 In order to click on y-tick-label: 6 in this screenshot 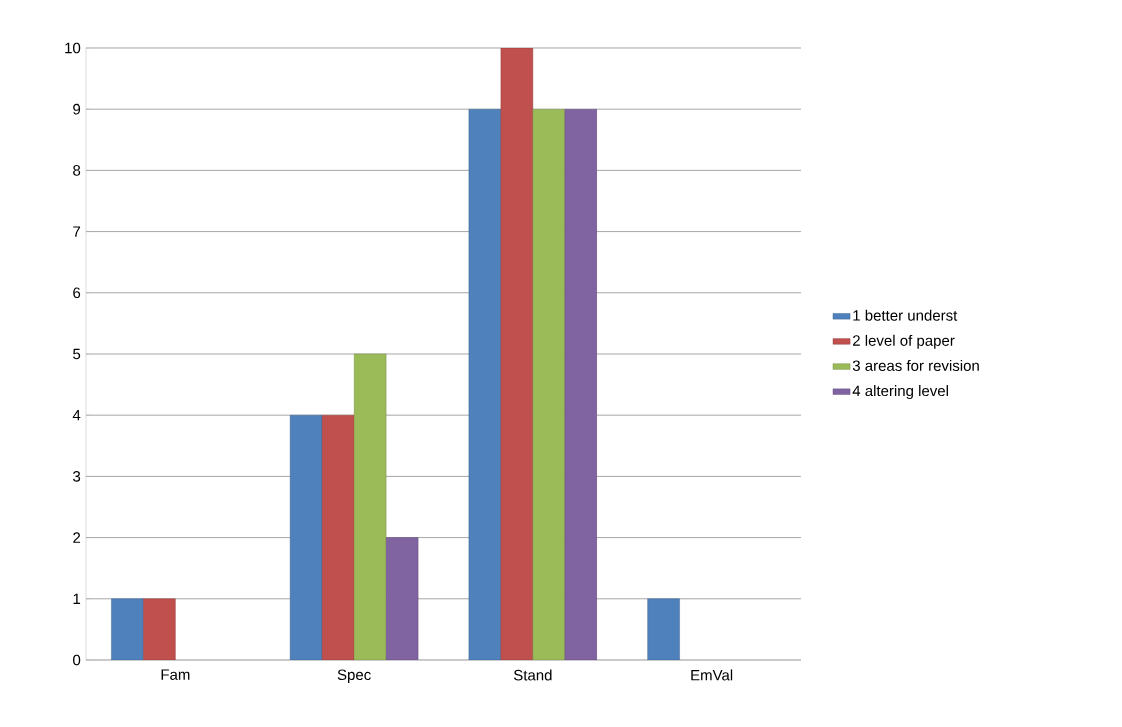, I will do `click(77, 293)`.